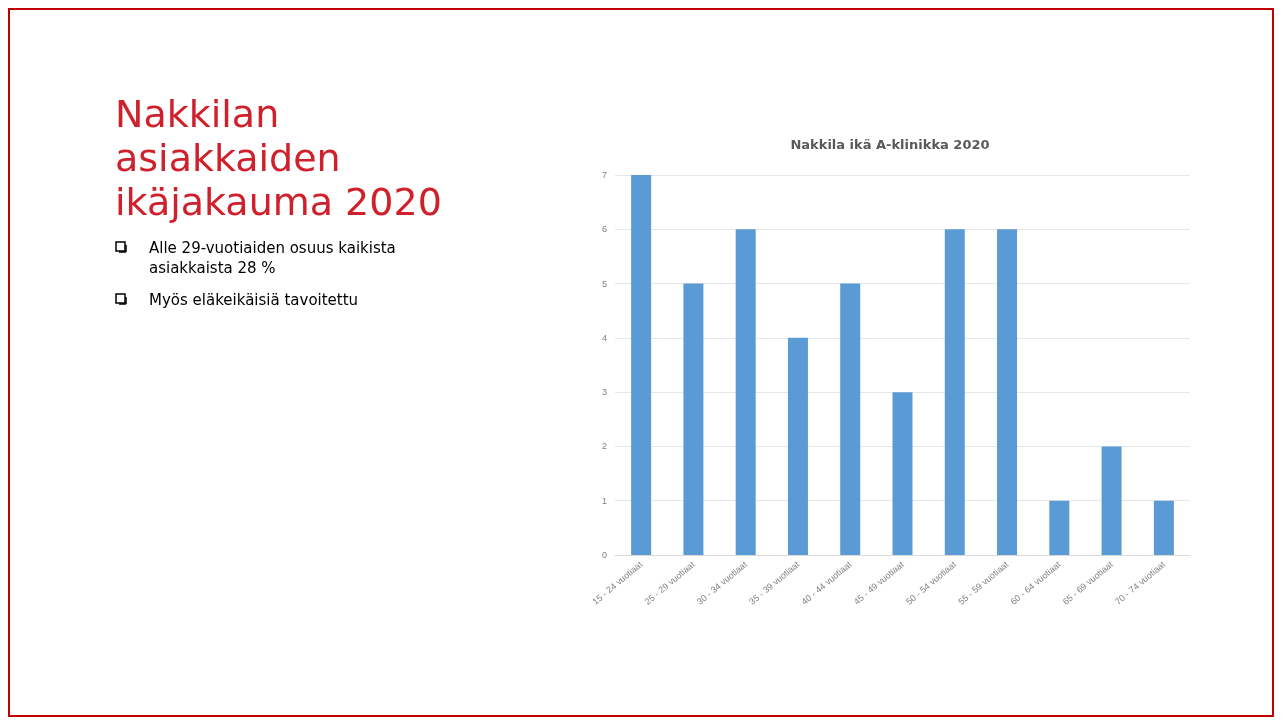 The width and height of the screenshot is (1284, 725). What do you see at coordinates (604, 500) in the screenshot?
I see `y-tick-label: 1` at bounding box center [604, 500].